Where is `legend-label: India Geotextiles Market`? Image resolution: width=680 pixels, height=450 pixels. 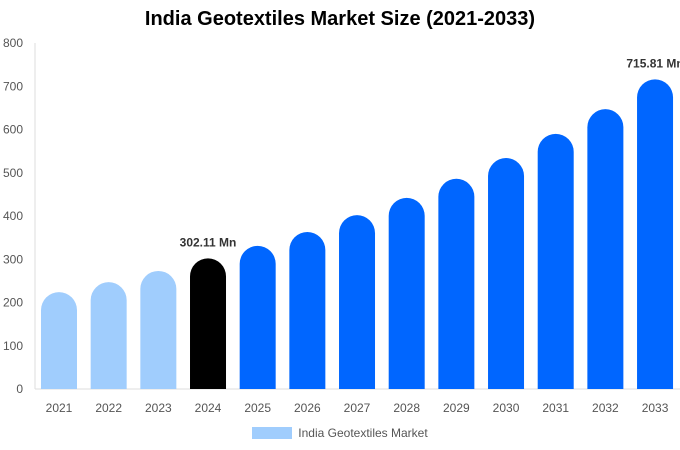
legend-label: India Geotextiles Market is located at coordinates (363, 433).